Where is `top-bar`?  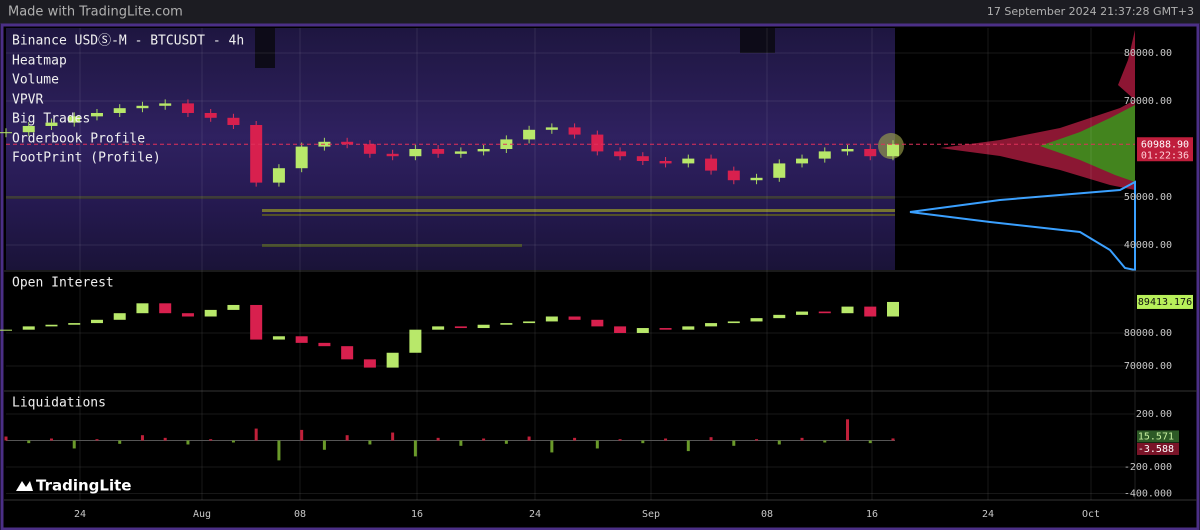 top-bar is located at coordinates (600, 12).